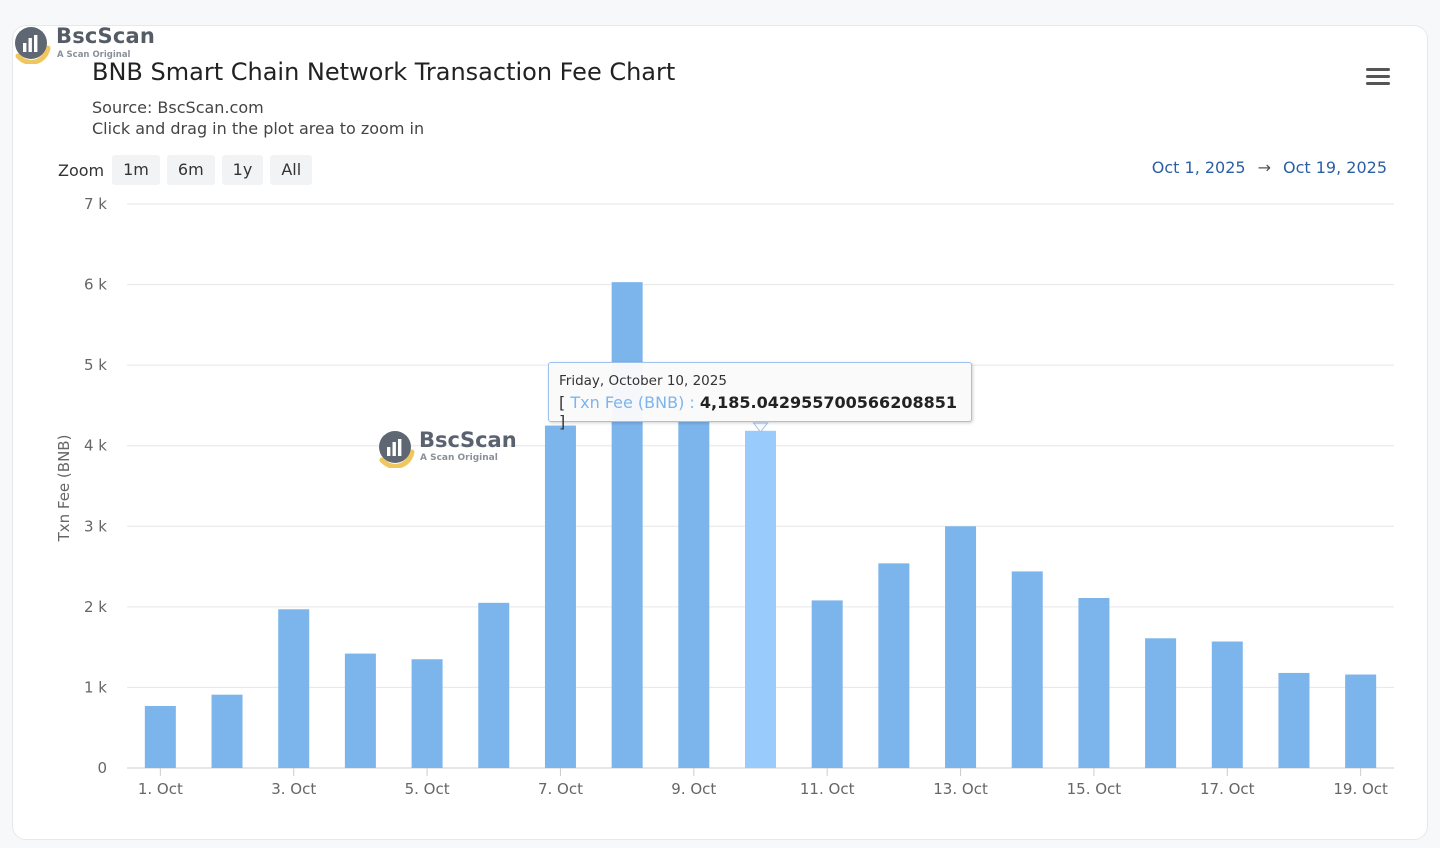  Describe the element at coordinates (643, 381) in the screenshot. I see `tooltip-date: Friday, October 10, 2025` at that location.